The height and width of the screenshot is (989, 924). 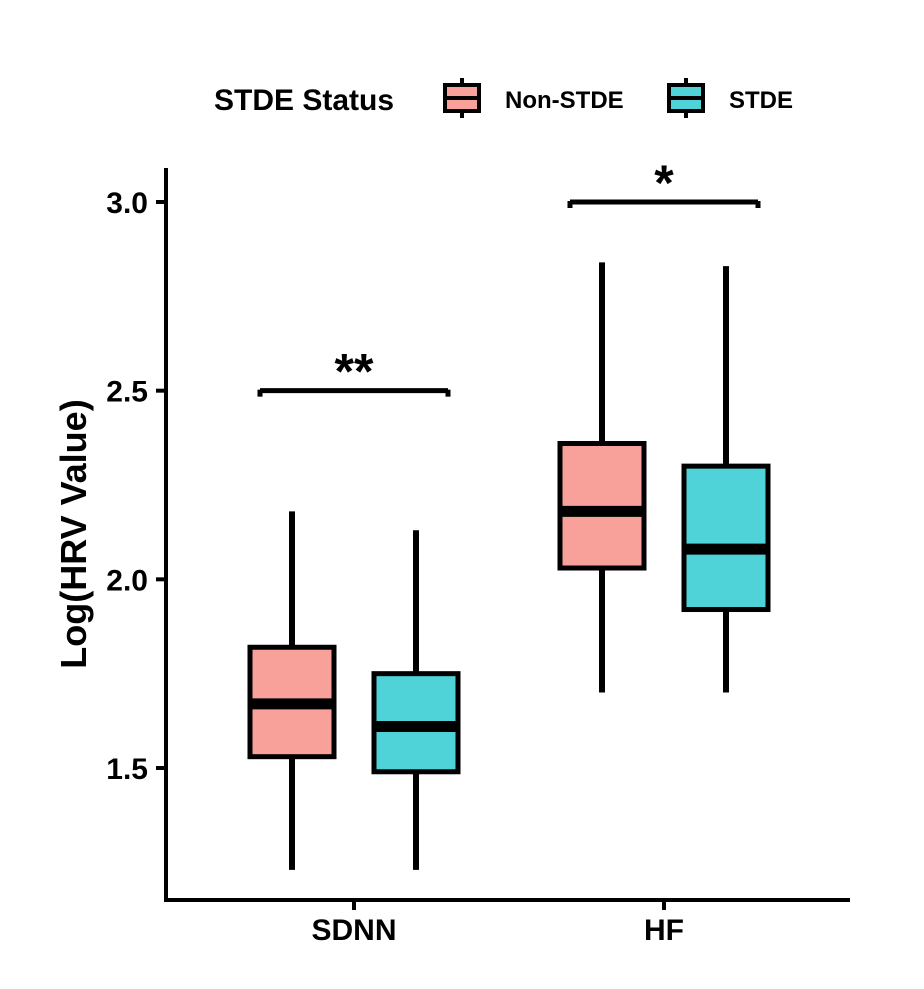 I want to click on legend-entry-stde: STDE, so click(x=730, y=98).